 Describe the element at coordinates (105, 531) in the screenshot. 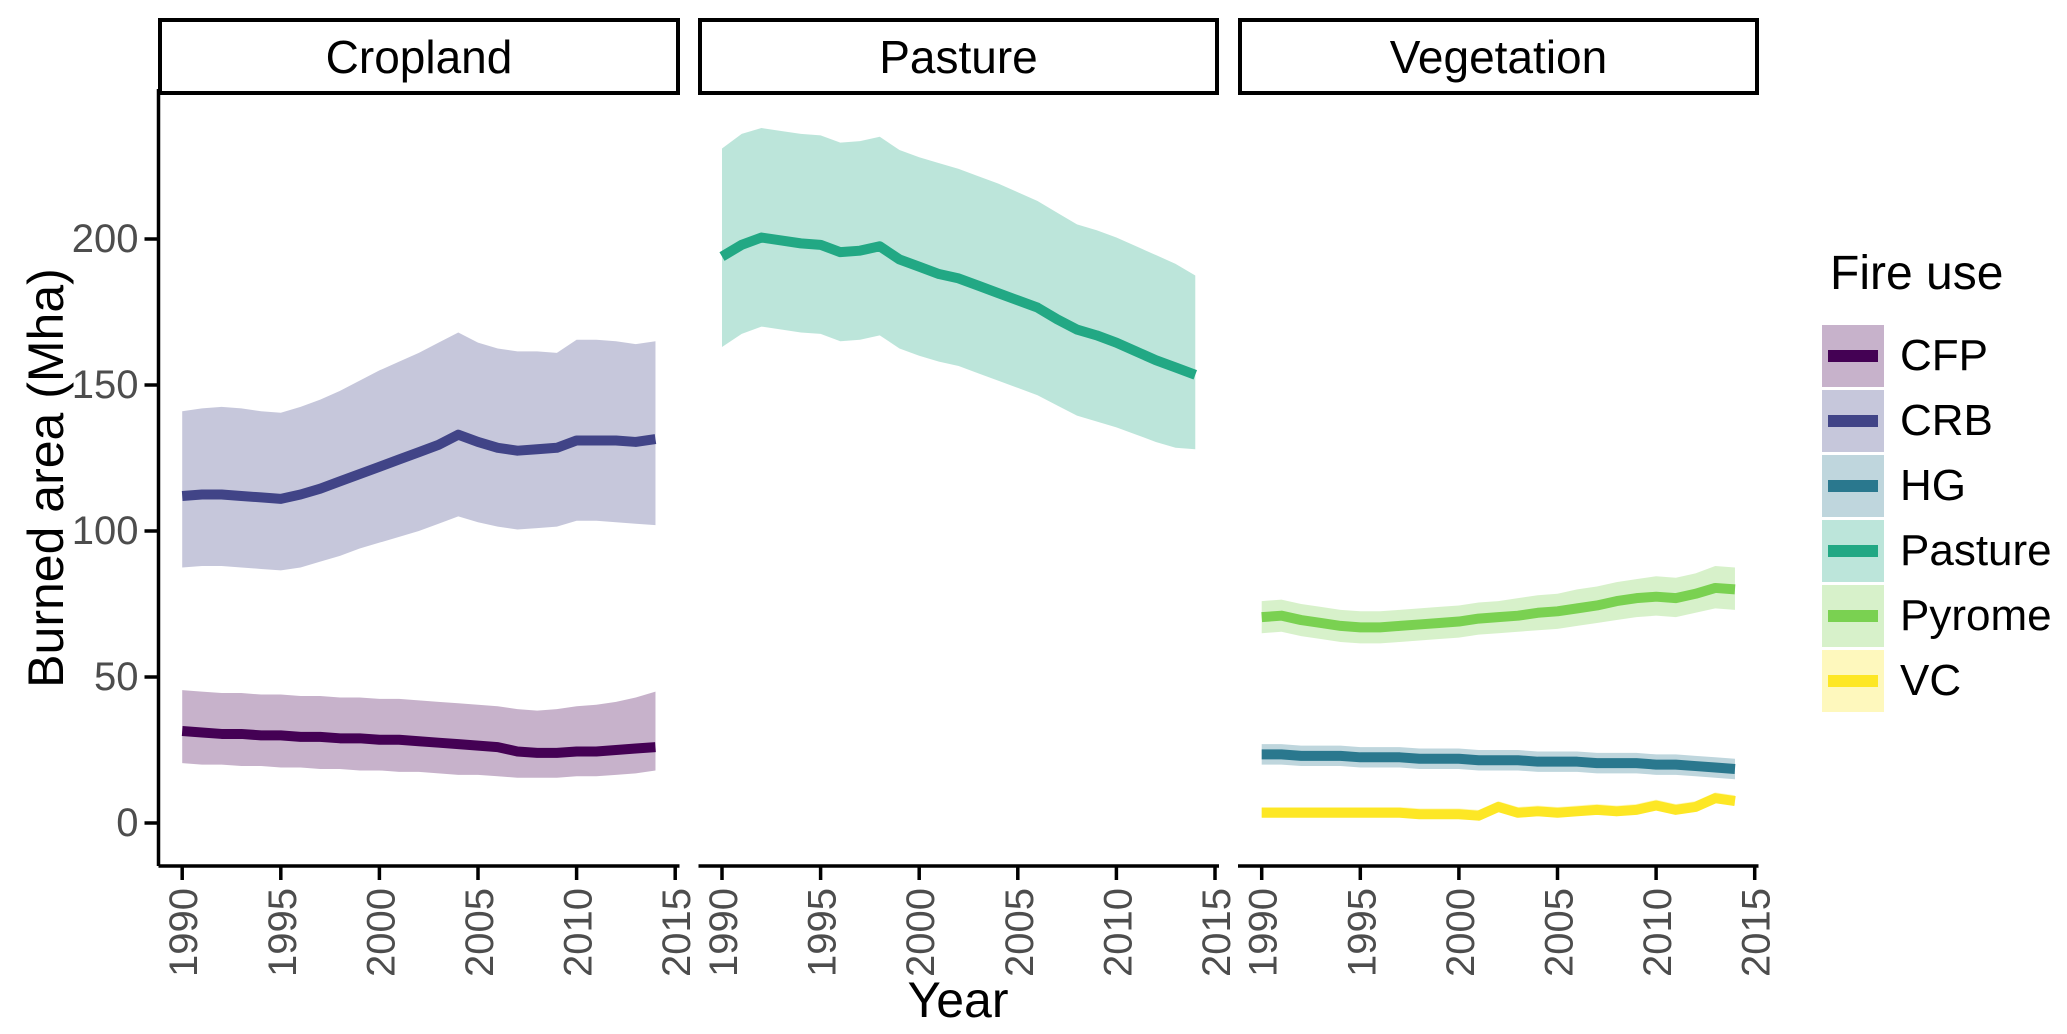

I see `y-tick-label: 100` at that location.